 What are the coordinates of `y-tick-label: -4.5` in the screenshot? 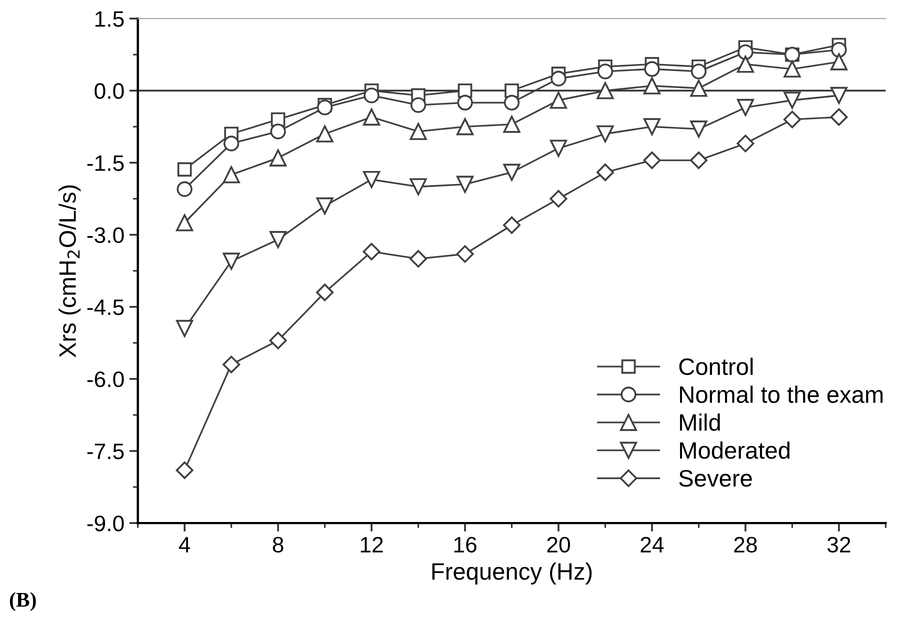 It's located at (105, 308).